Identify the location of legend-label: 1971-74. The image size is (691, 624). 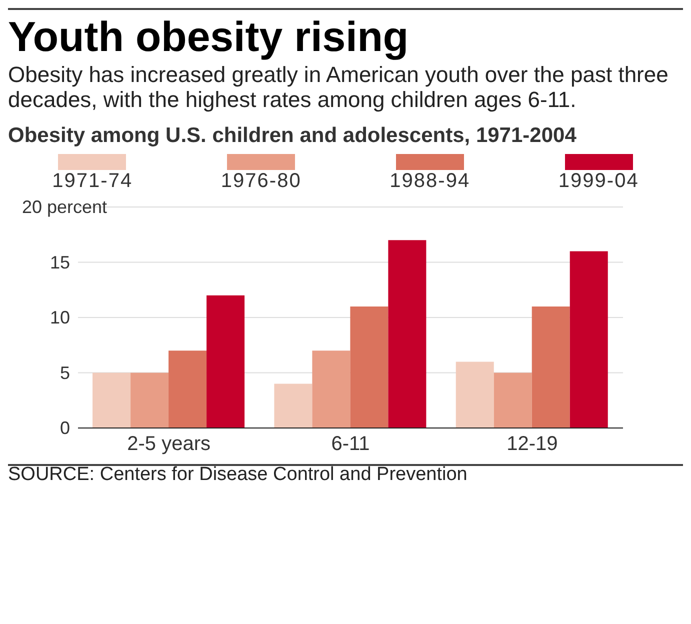
(92, 181).